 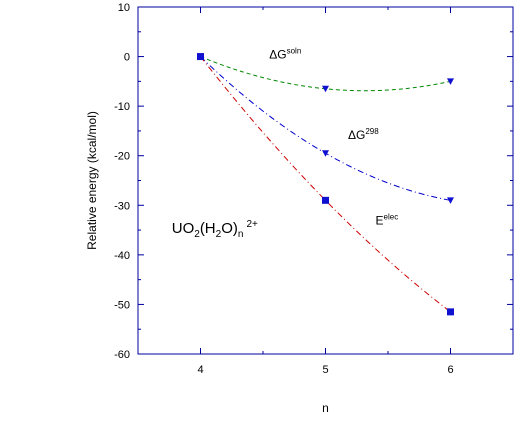 I want to click on curve-label-0: ΔGsoln, so click(x=285, y=54).